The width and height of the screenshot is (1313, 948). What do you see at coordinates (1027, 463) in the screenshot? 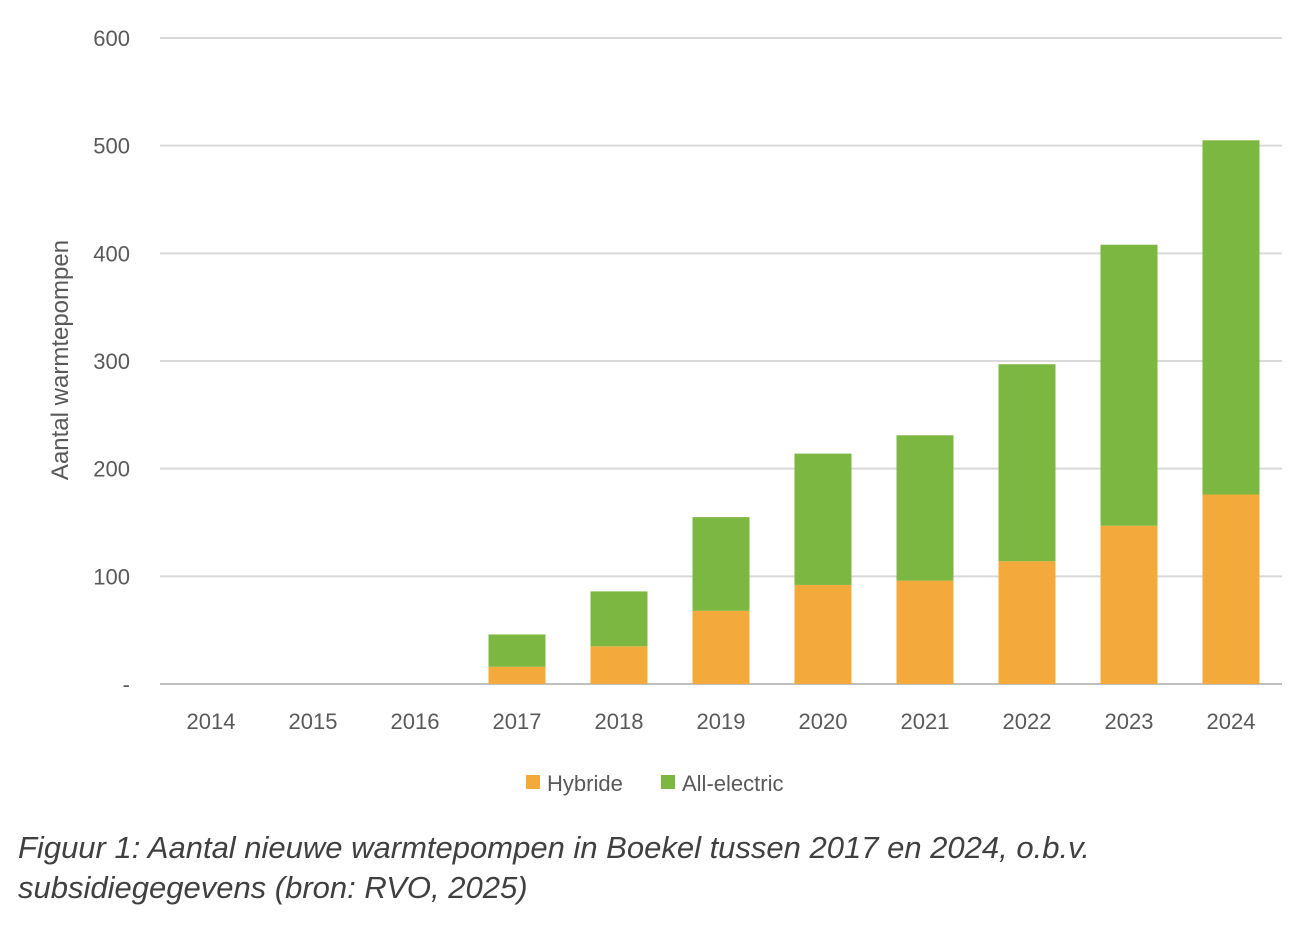
I see `bar-all-electric-2022` at bounding box center [1027, 463].